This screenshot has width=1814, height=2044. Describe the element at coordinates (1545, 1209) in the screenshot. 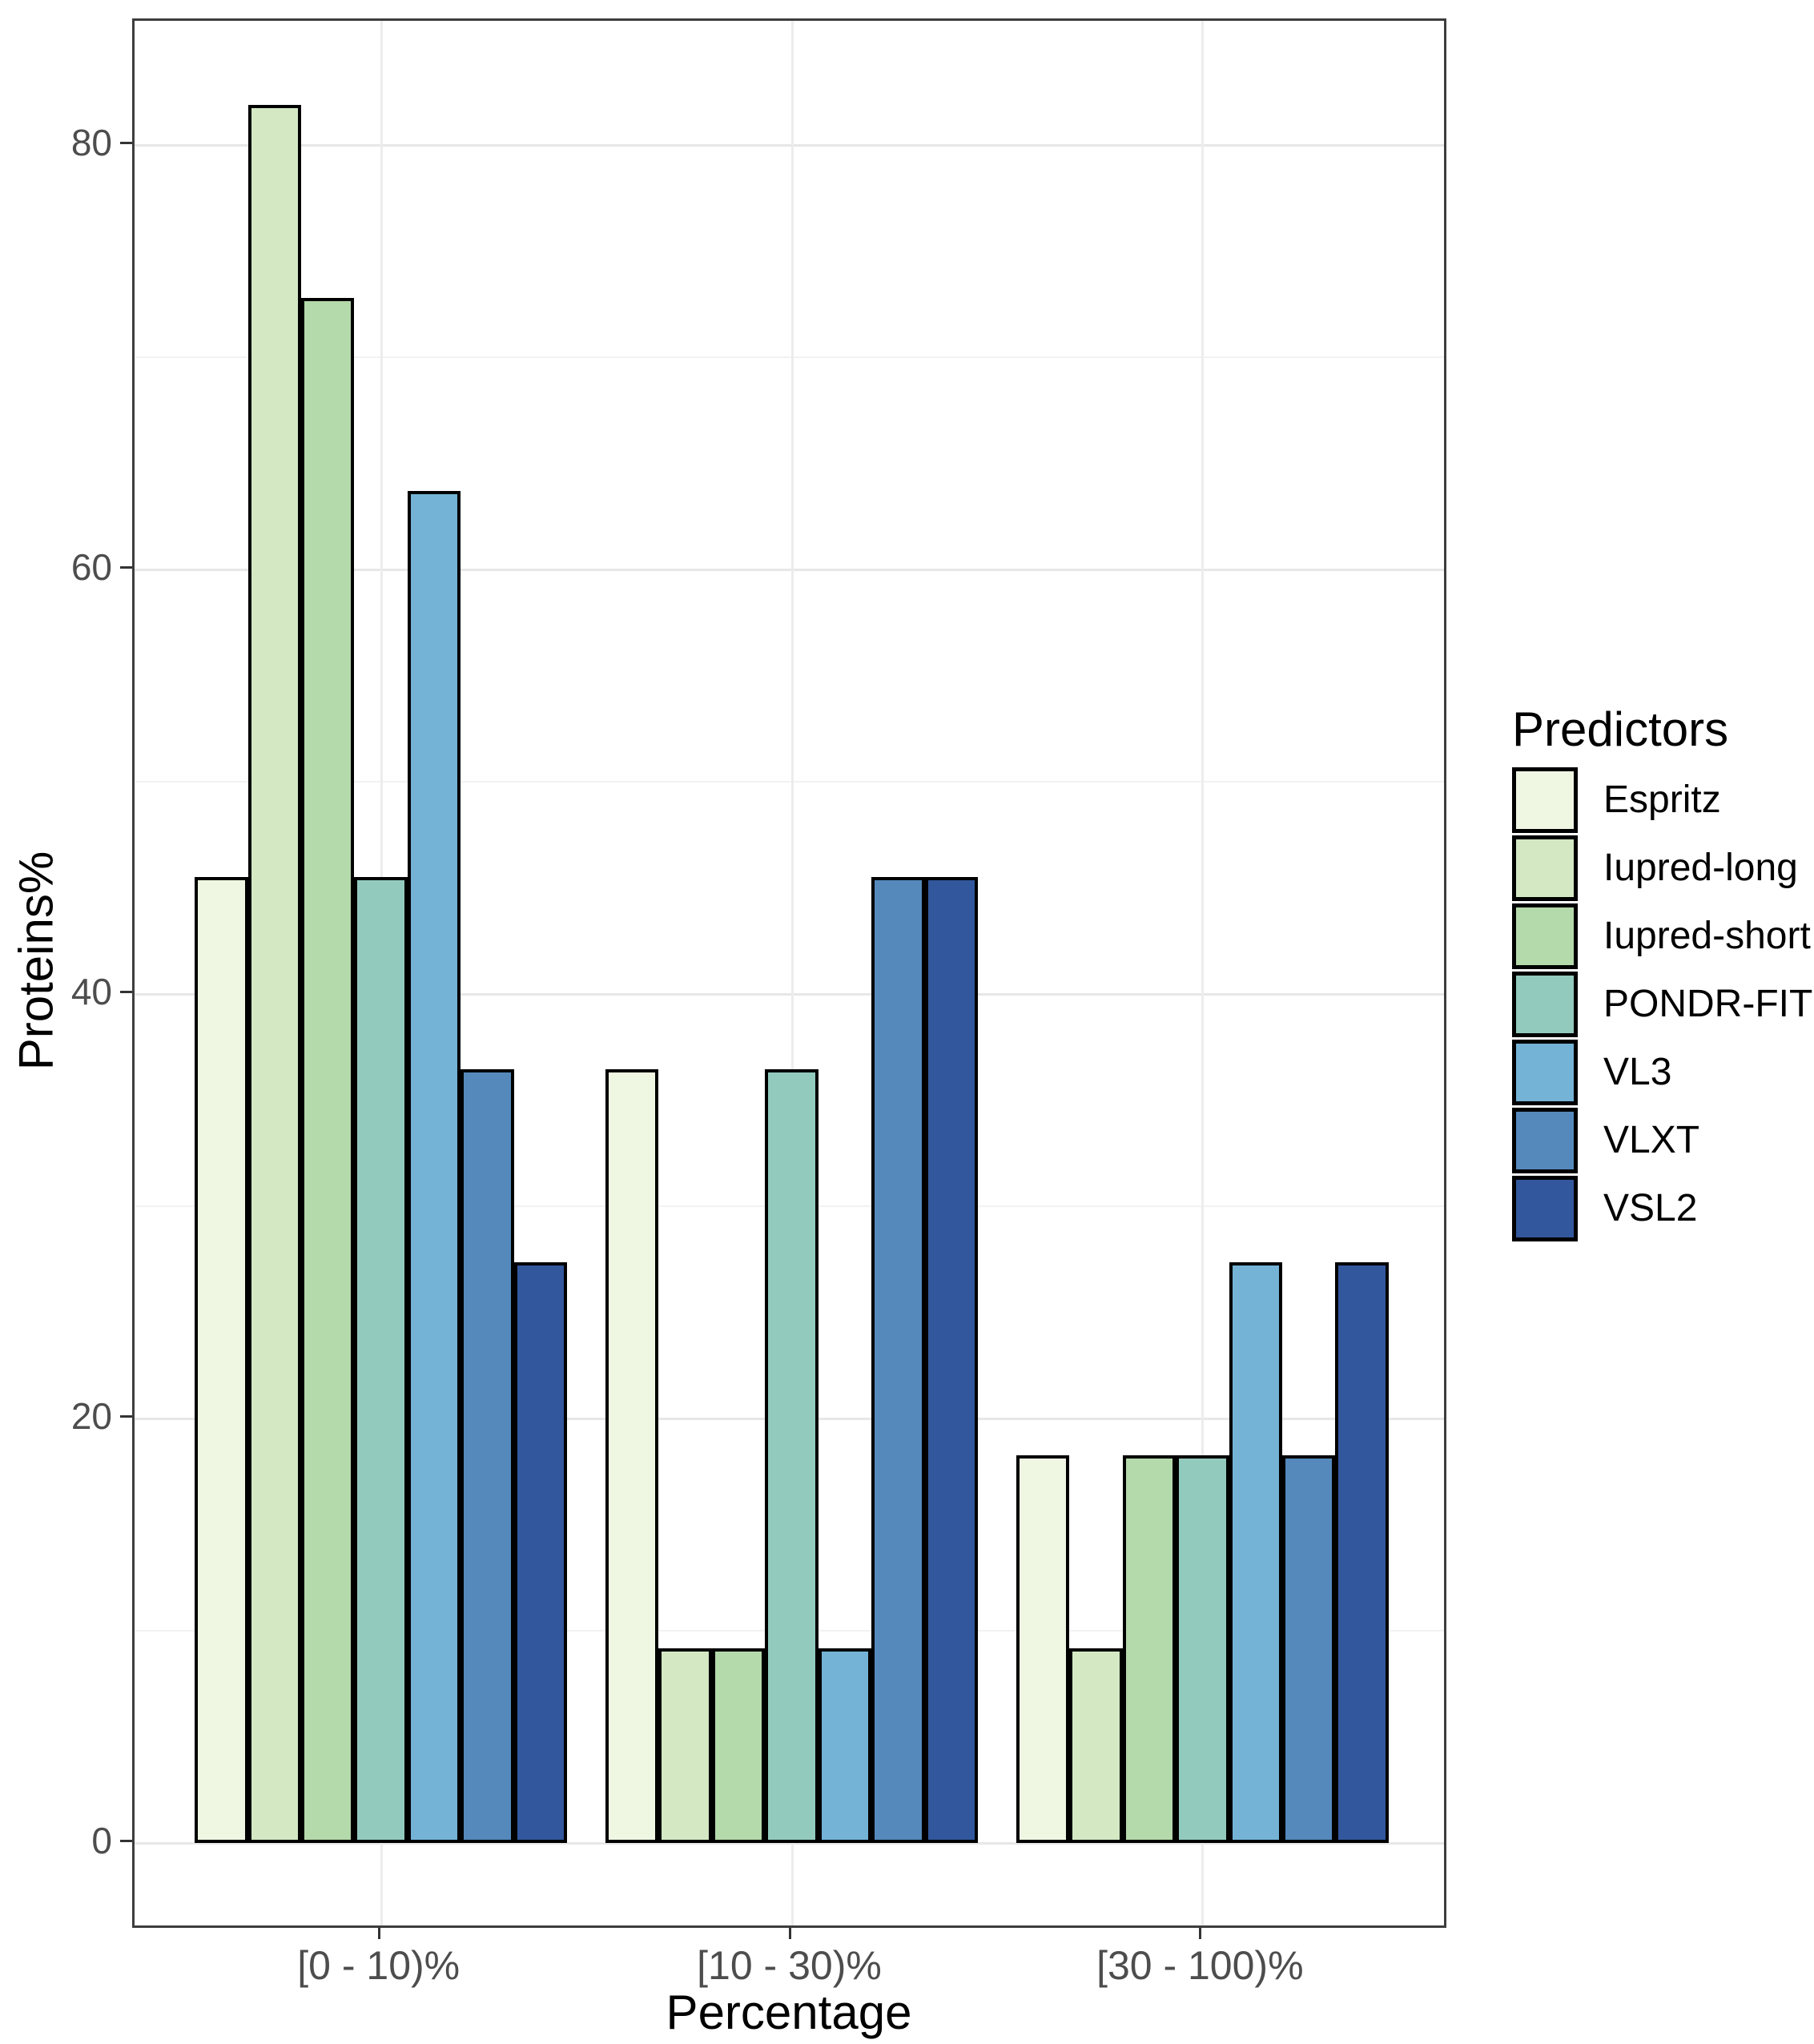

I see `legend-key-vsl2` at that location.